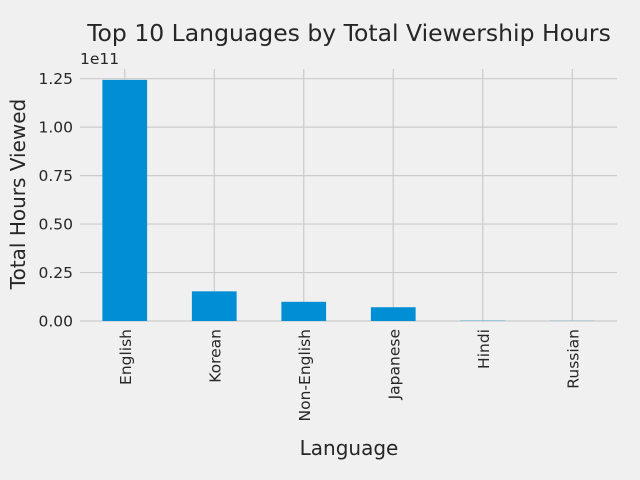 This screenshot has height=480, width=640. Describe the element at coordinates (305, 375) in the screenshot. I see `x-tick-label: Non-English` at that location.